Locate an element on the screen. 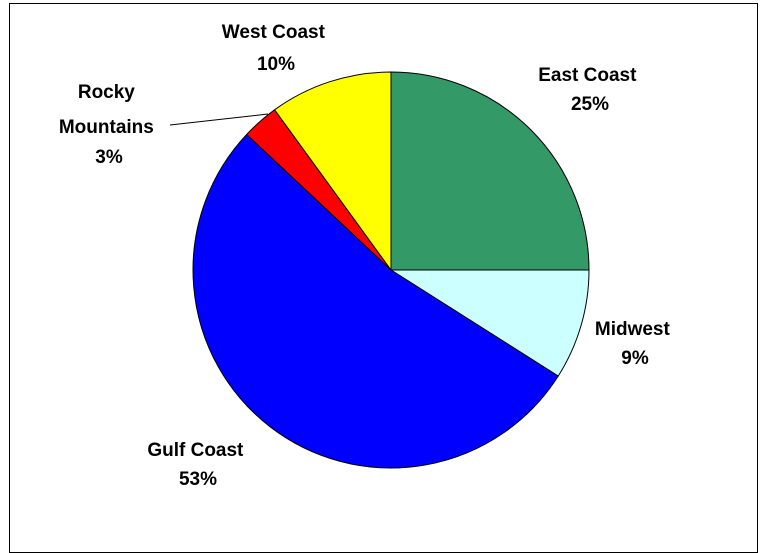  label-rocky-mountains-name-2: Mountains is located at coordinates (106, 127).